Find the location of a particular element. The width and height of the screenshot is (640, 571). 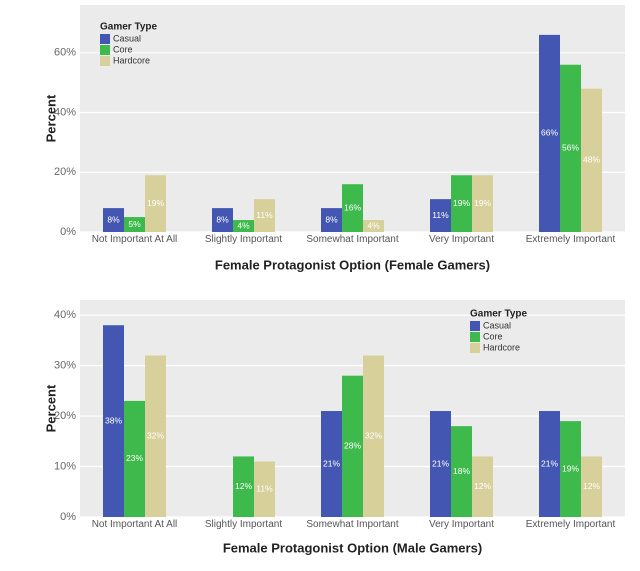

legend-label: Casual is located at coordinates (497, 325).